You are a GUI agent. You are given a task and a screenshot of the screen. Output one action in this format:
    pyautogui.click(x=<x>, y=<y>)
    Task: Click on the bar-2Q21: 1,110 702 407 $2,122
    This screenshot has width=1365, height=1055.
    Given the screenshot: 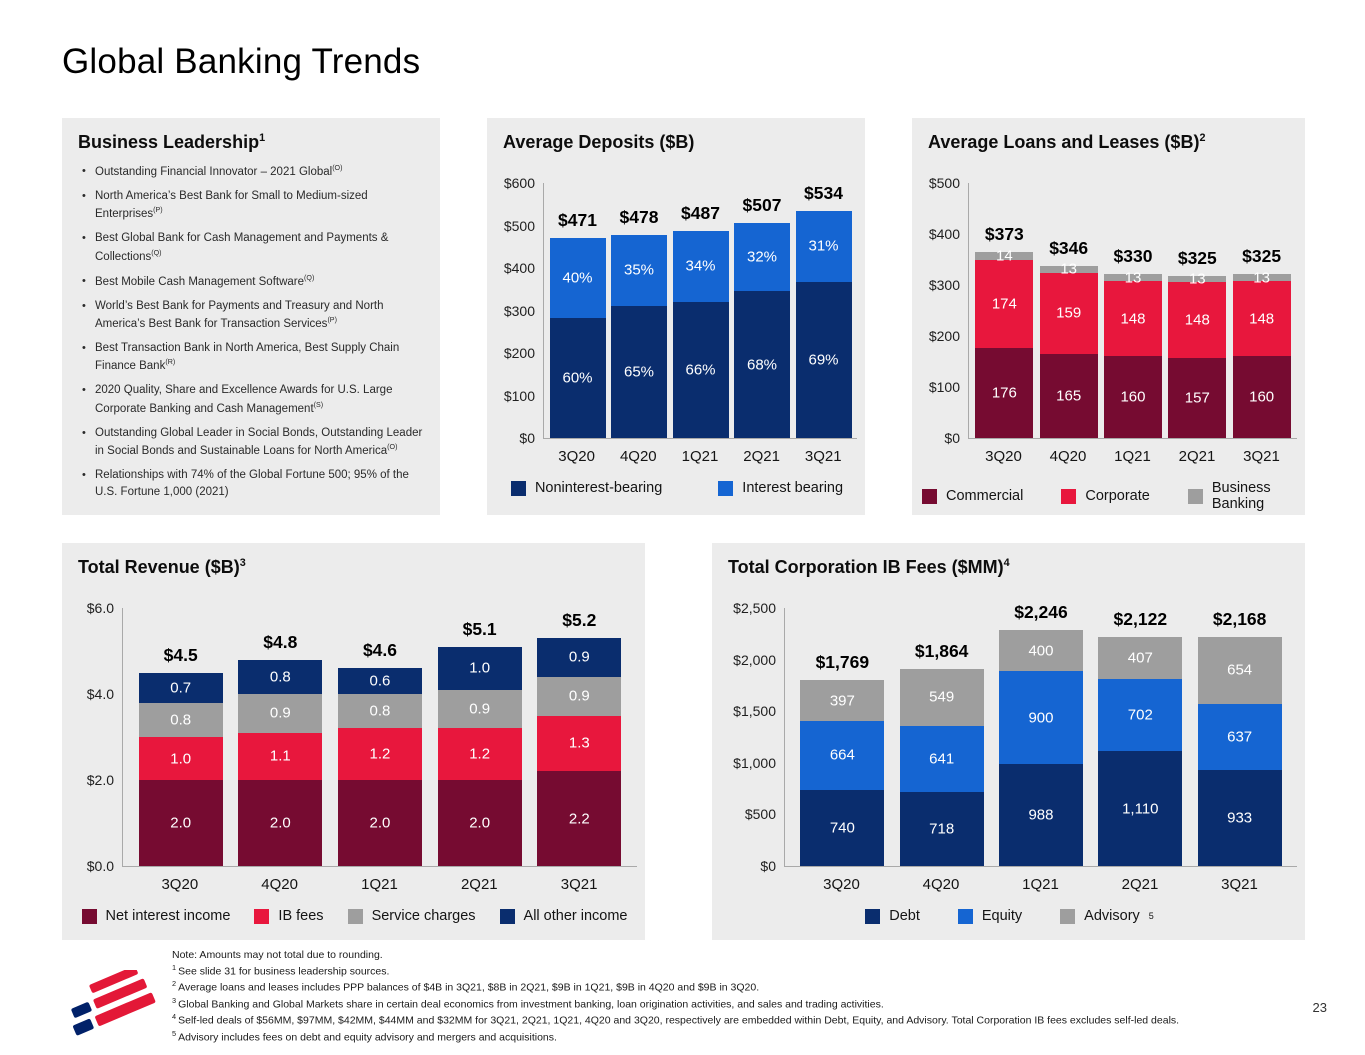 What is the action you would take?
    pyautogui.click(x=1140, y=737)
    